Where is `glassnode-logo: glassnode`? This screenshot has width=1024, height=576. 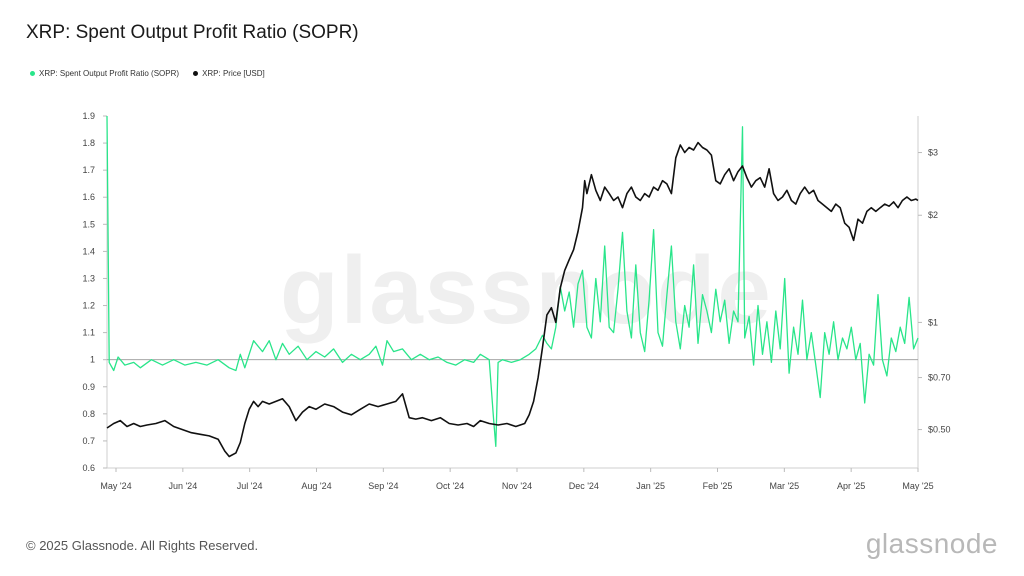
glassnode-logo: glassnode is located at coordinates (931, 543).